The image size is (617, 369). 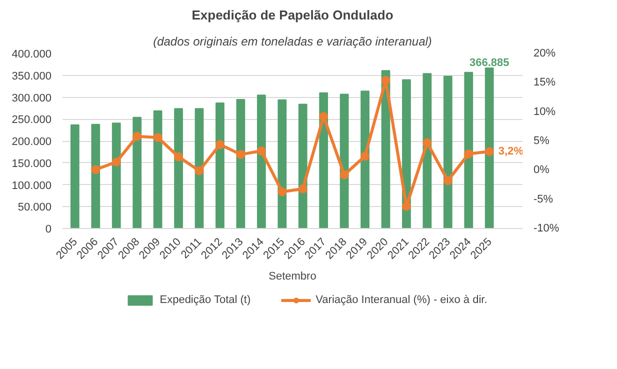 What do you see at coordinates (542, 170) in the screenshot?
I see `y2-tick-label: 0%` at bounding box center [542, 170].